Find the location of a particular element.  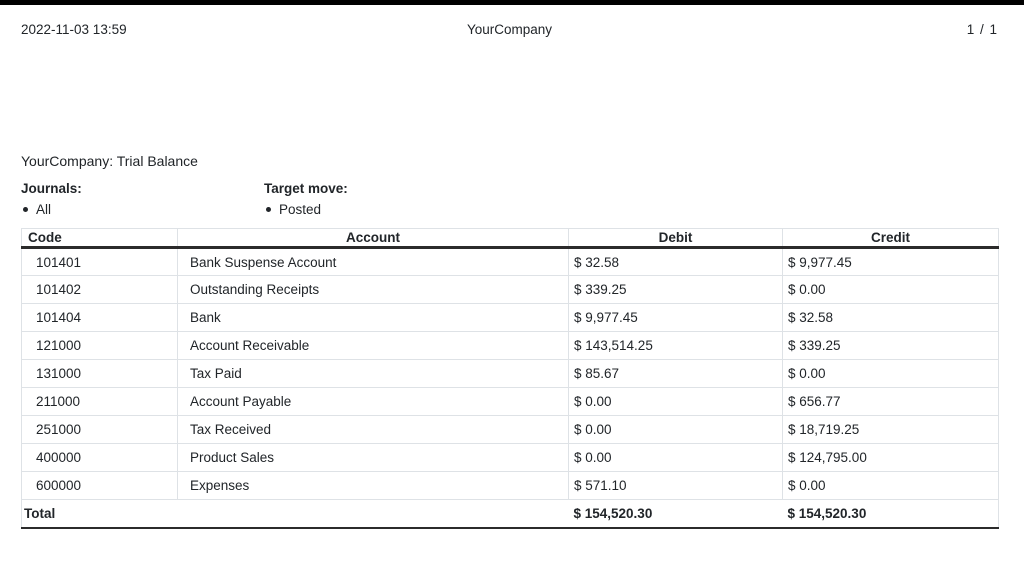

table-row: 131000 Tax Paid $ 85.67 $ 0.00 is located at coordinates (510, 373).